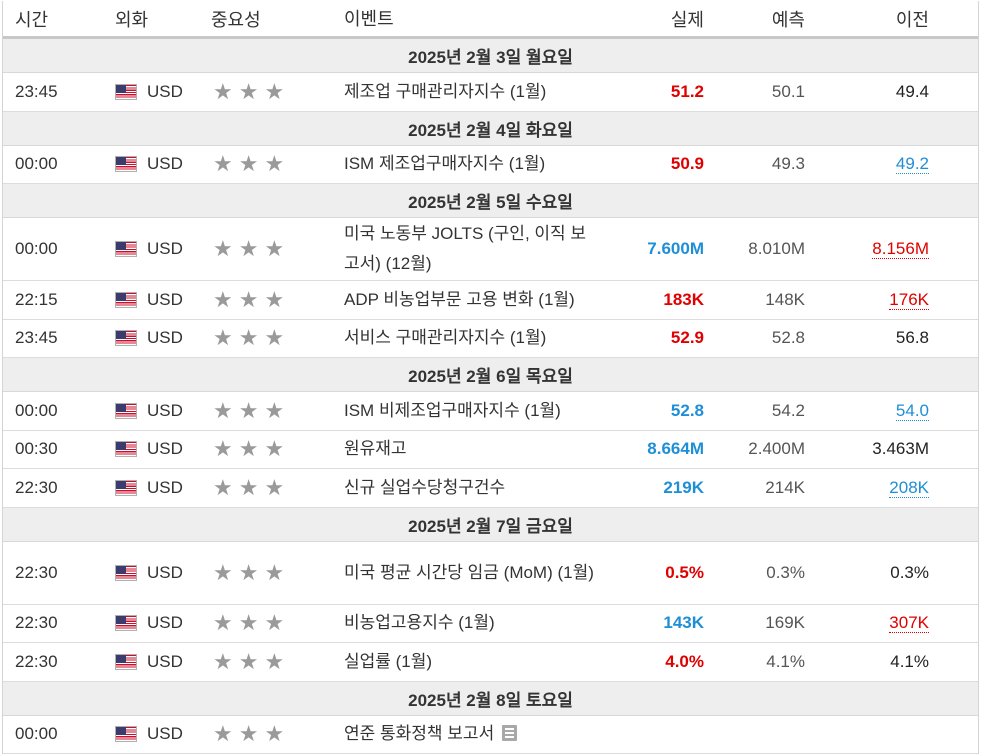 This screenshot has height=754, width=981. I want to click on event-previous-cell: 0.3%, so click(867, 573).